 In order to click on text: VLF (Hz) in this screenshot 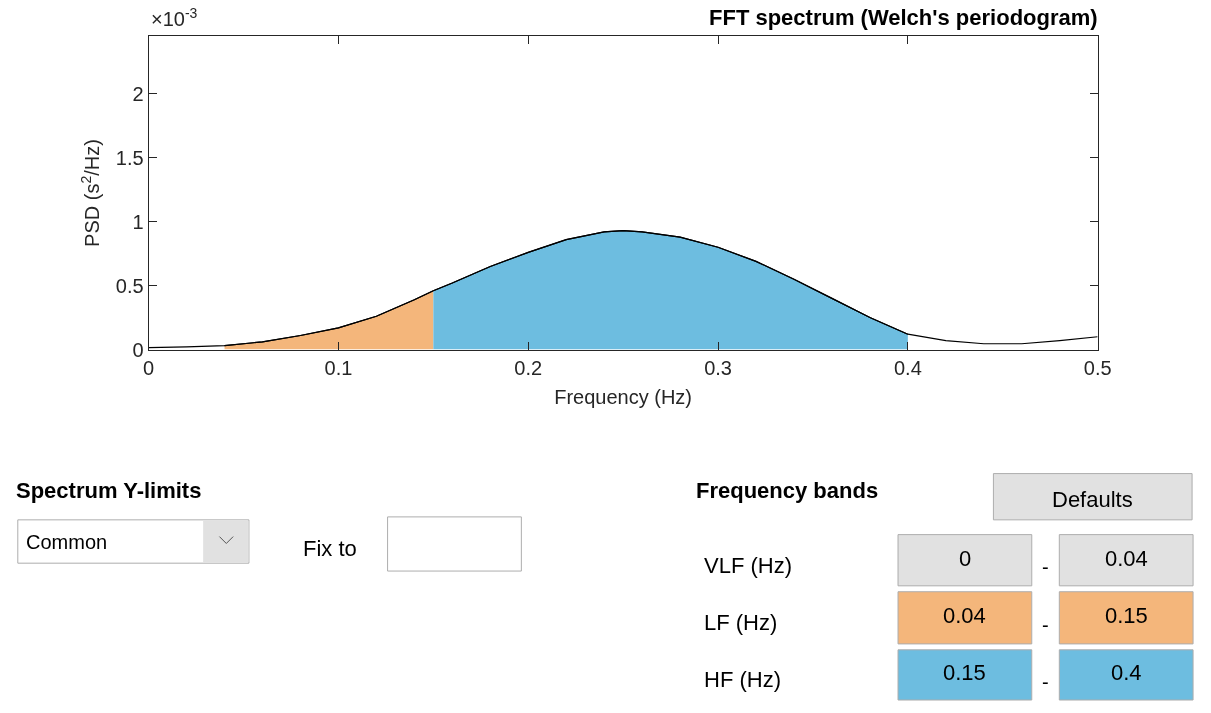, I will do `click(748, 565)`.